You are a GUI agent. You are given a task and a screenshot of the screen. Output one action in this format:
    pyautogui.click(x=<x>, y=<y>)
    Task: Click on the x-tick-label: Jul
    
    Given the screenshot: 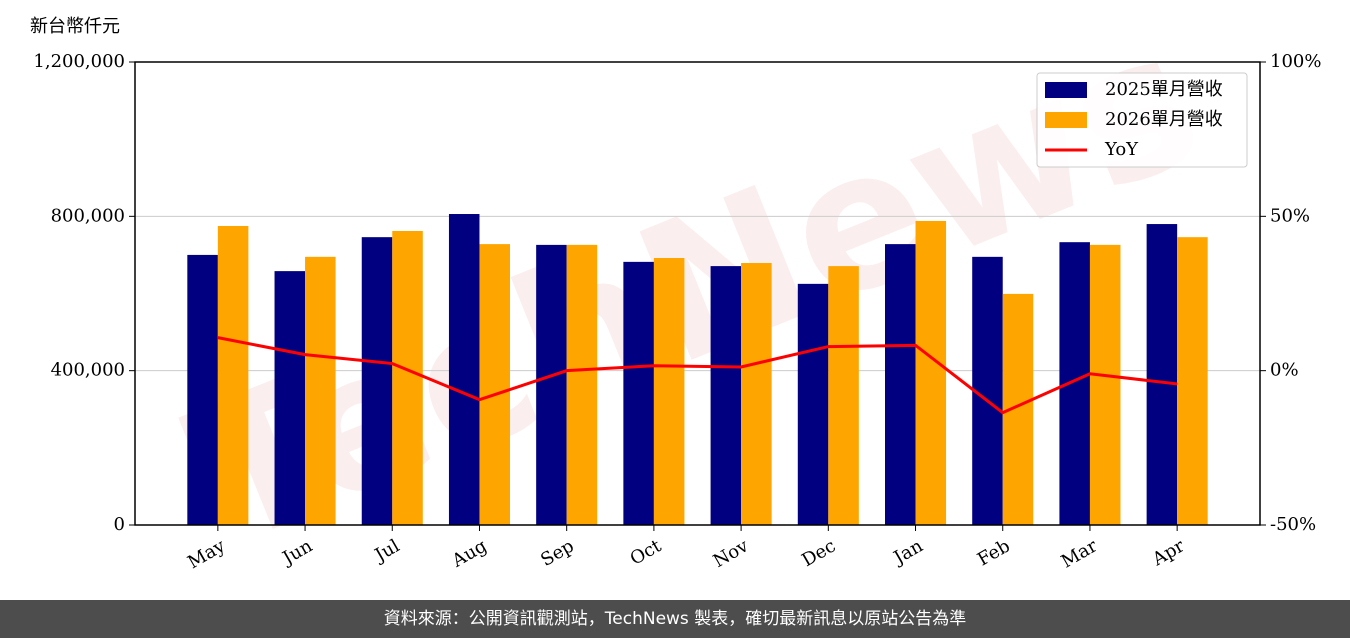 What is the action you would take?
    pyautogui.click(x=387, y=551)
    